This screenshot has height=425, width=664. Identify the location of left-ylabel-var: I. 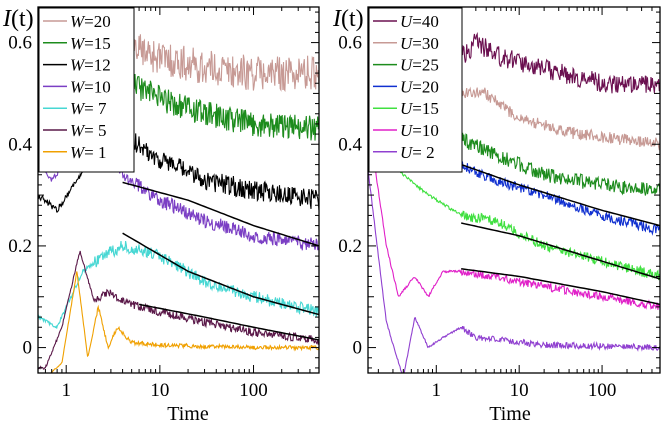
(7, 19).